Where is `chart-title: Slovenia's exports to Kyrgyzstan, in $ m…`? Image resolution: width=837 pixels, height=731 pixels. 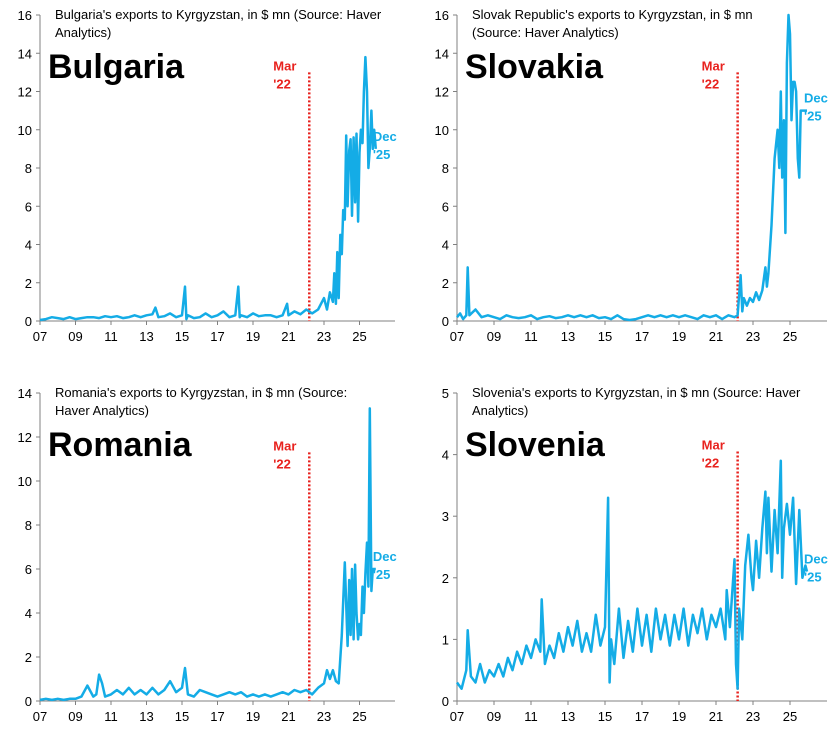 chart-title: Slovenia's exports to Kyrgyzstan, in $ m… is located at coordinates (636, 392).